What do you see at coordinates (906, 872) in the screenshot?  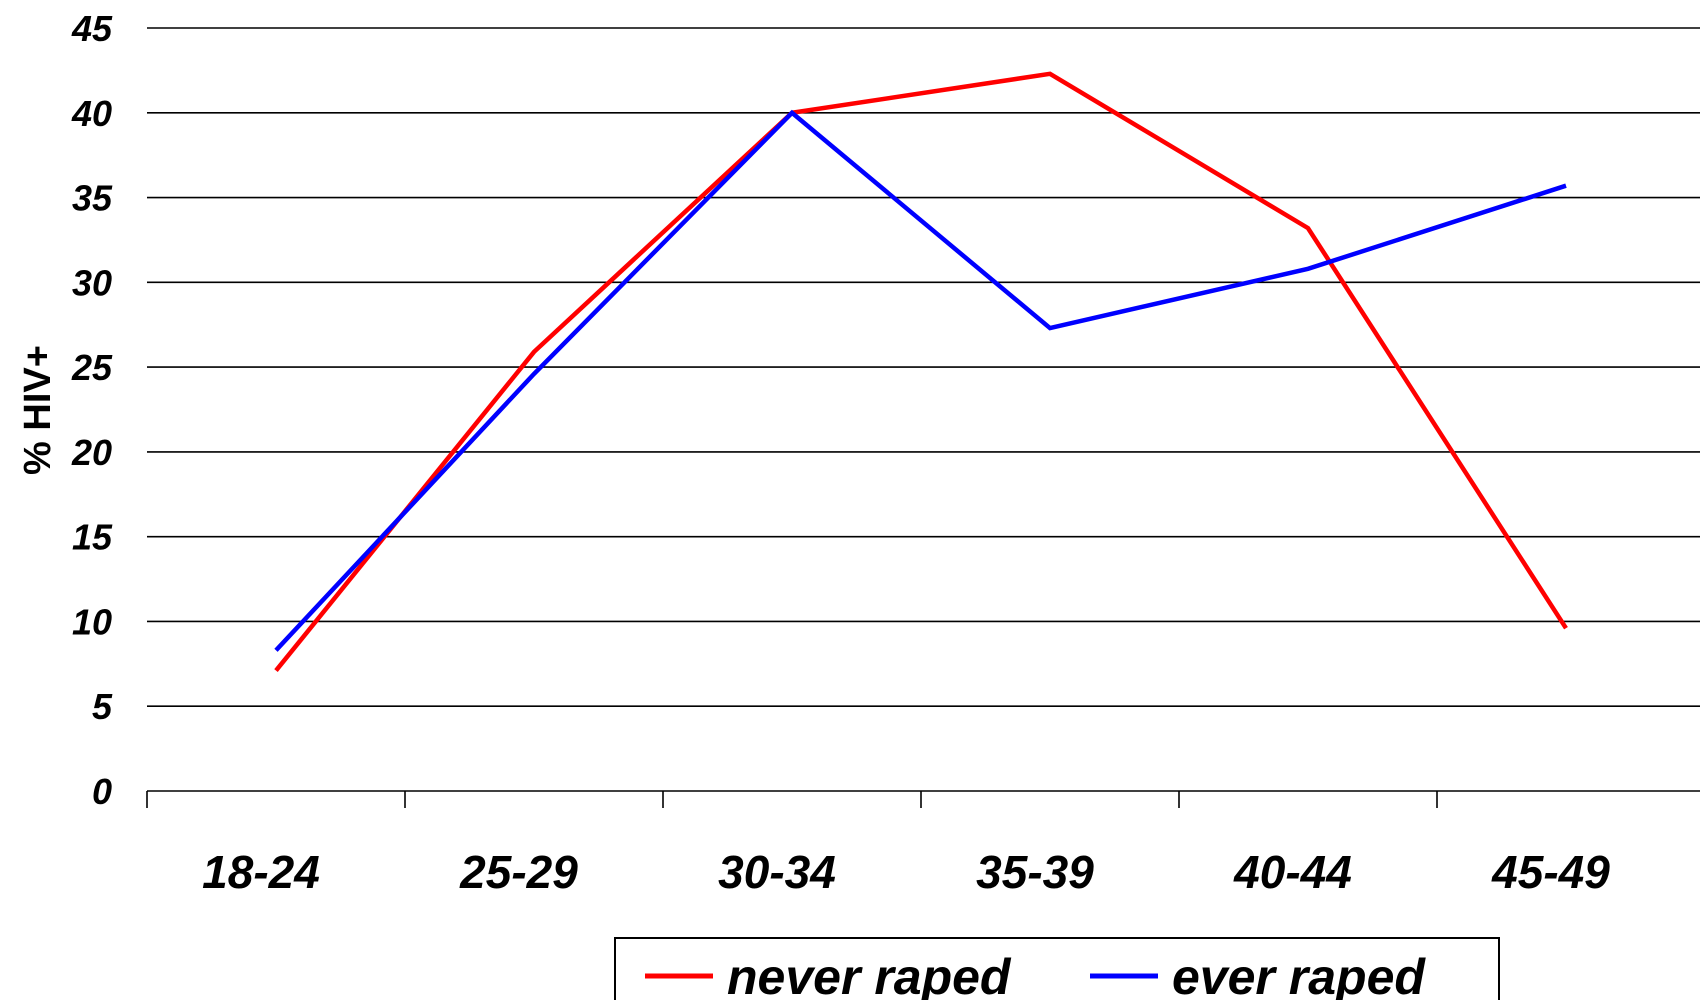 I see `x-axis-tick-labels: 18-24 25-29 30-34 35-39 40-44 45-49` at bounding box center [906, 872].